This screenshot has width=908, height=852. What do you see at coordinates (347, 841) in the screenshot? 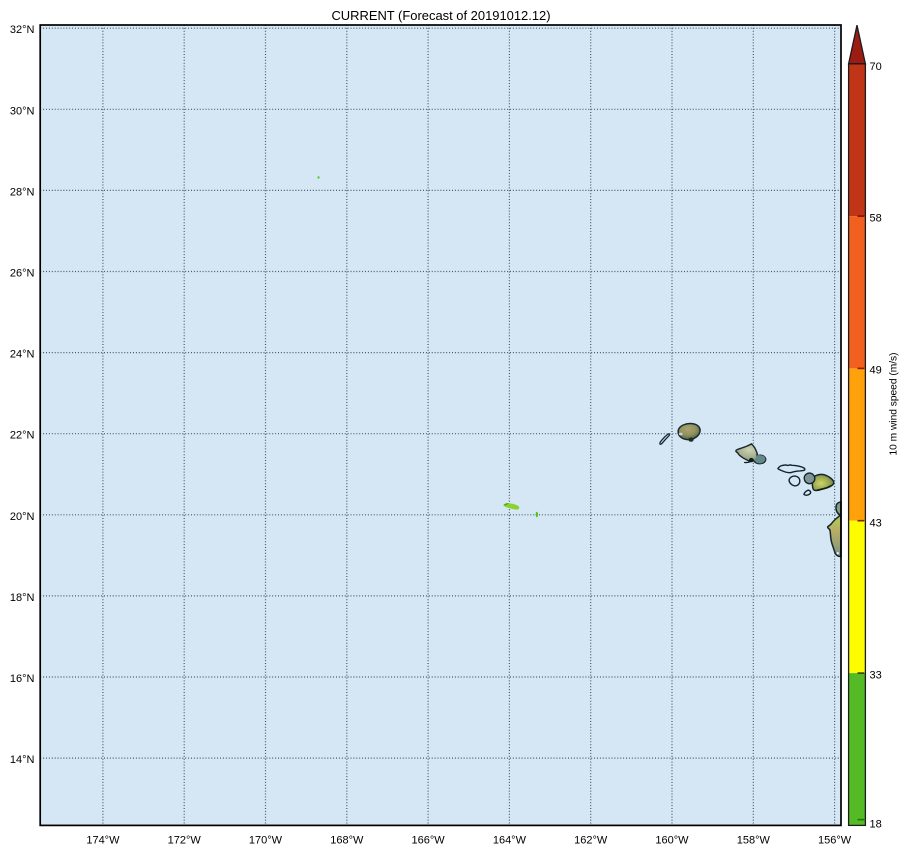
I see `svg-text: 168°W` at bounding box center [347, 841].